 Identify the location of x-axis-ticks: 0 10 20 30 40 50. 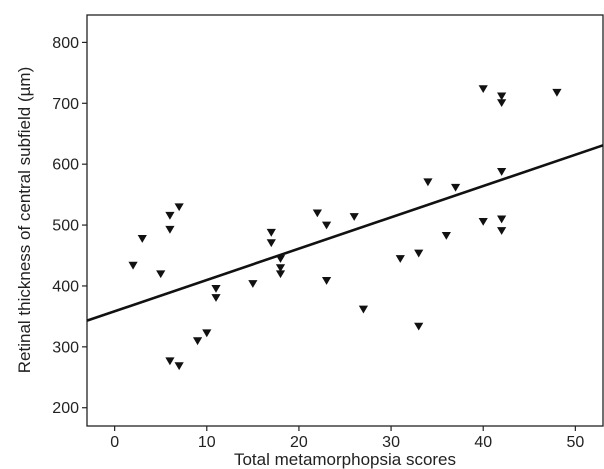
(347, 438).